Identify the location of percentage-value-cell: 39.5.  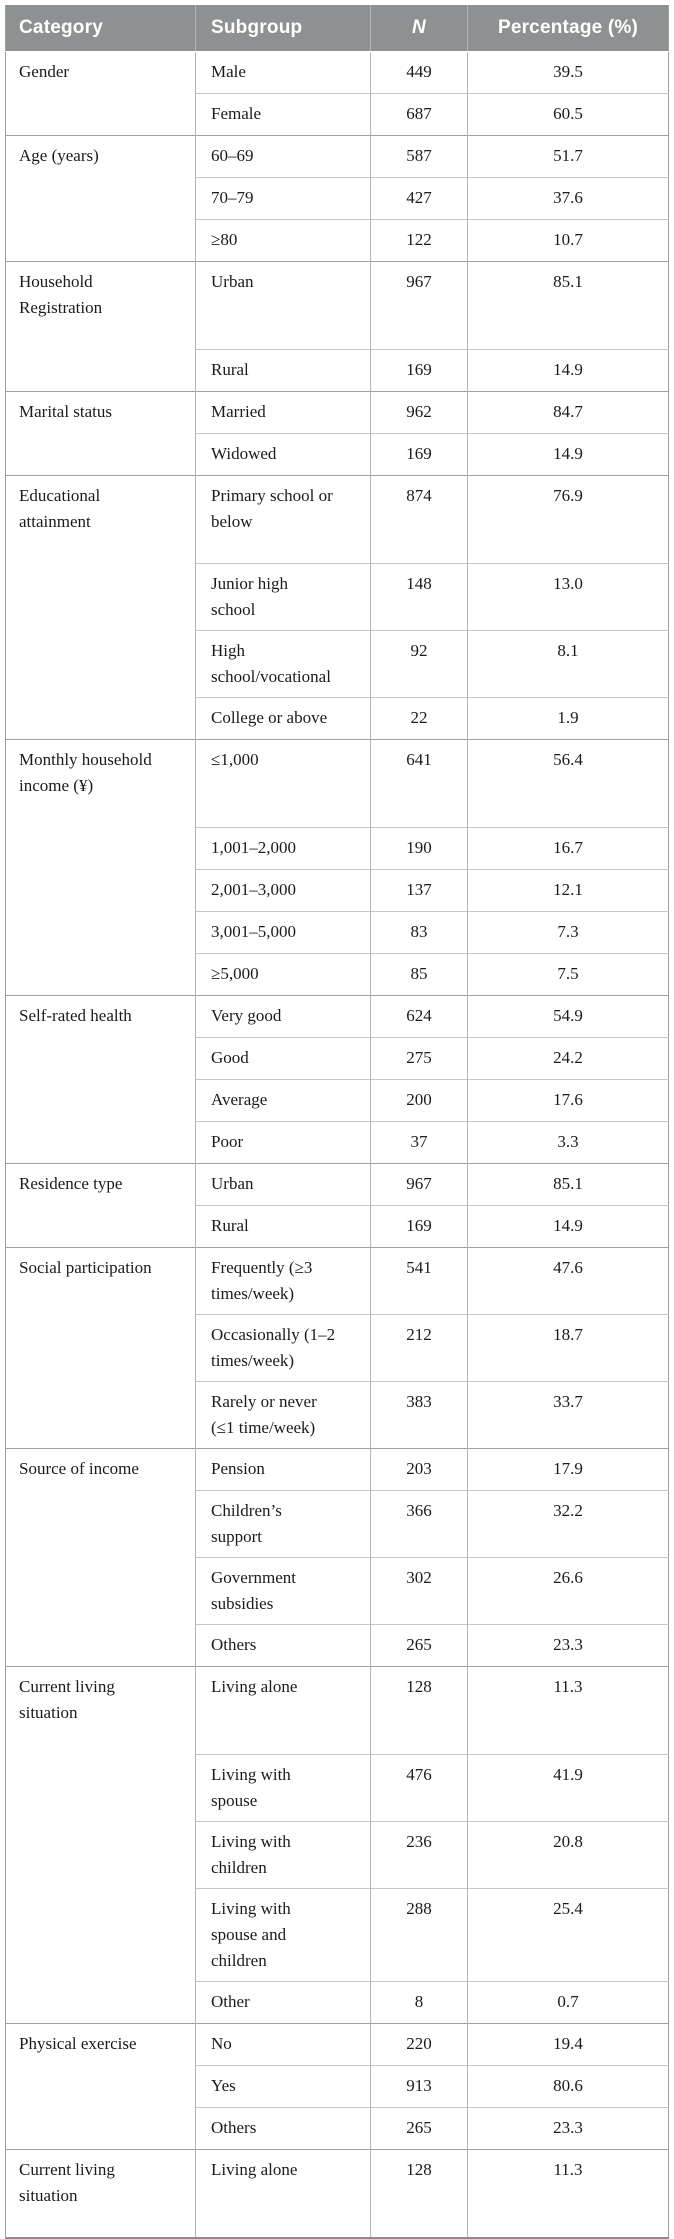
(568, 72).